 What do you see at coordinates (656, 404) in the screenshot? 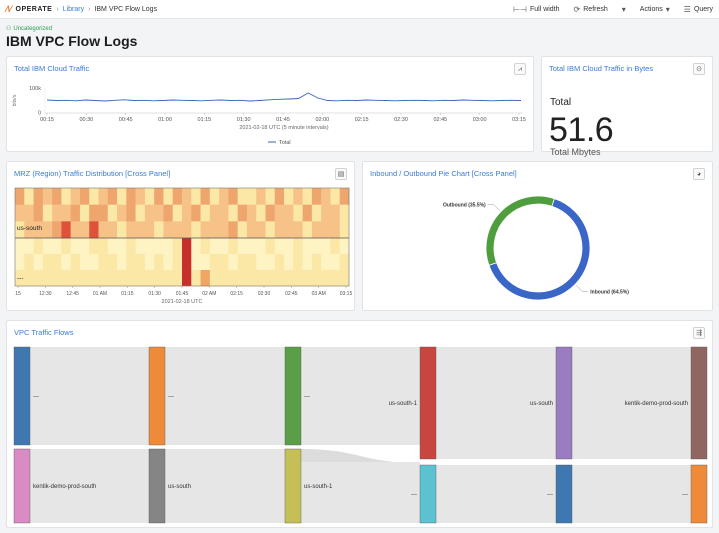
I see `sankey-node-label: kentik-demo-prod-south` at bounding box center [656, 404].